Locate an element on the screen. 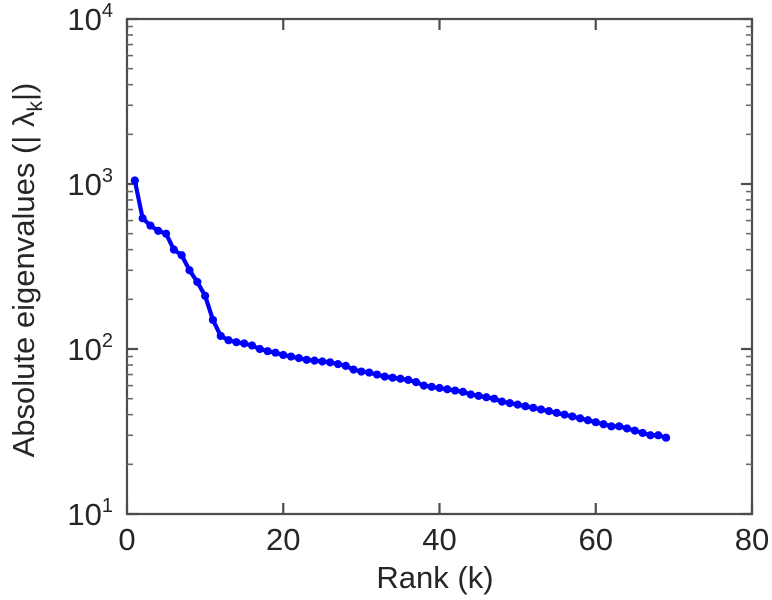 The height and width of the screenshot is (600, 772). y-axis-title: Absolute eigenvalues (| λk|) is located at coordinates (26, 270).